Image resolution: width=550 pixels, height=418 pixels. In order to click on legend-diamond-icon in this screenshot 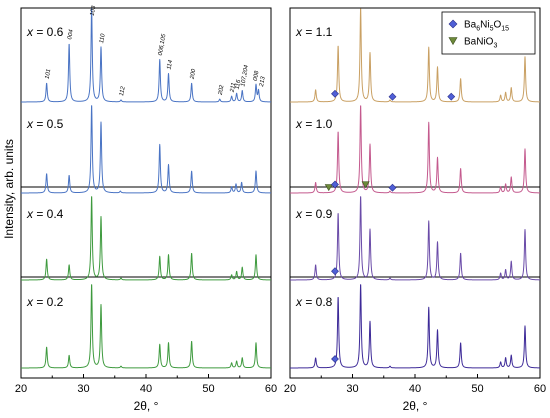, I will do `click(453, 24)`.